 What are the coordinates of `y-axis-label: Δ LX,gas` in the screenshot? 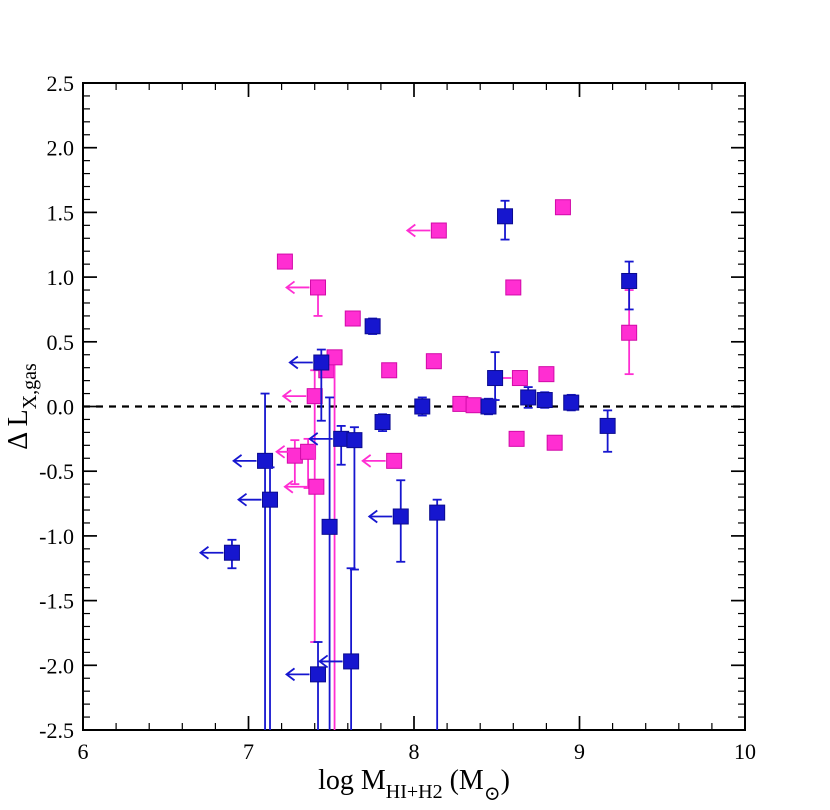 It's located at (22, 406).